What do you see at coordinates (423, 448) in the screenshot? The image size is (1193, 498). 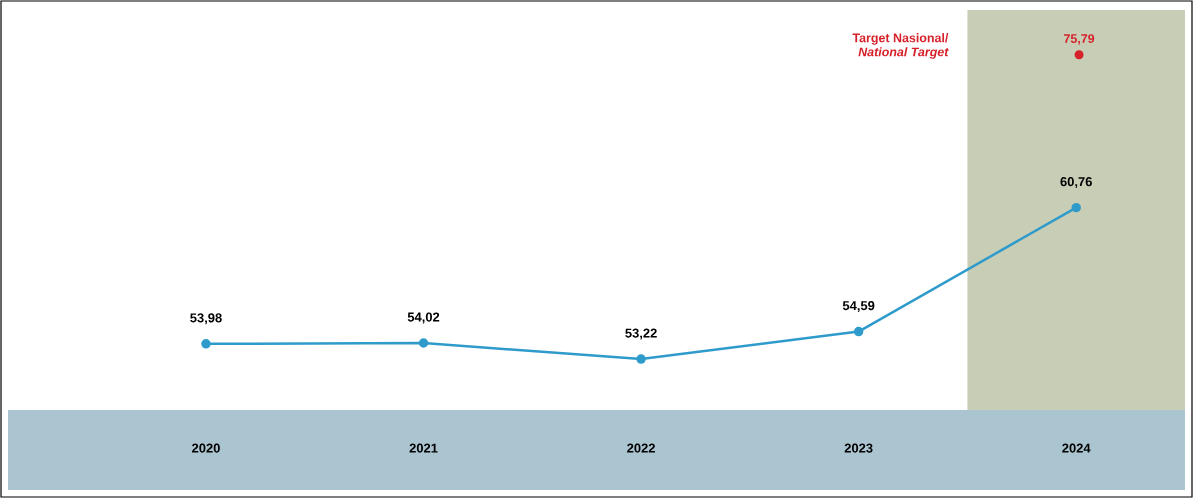 I see `x-tick-label: 2021` at bounding box center [423, 448].